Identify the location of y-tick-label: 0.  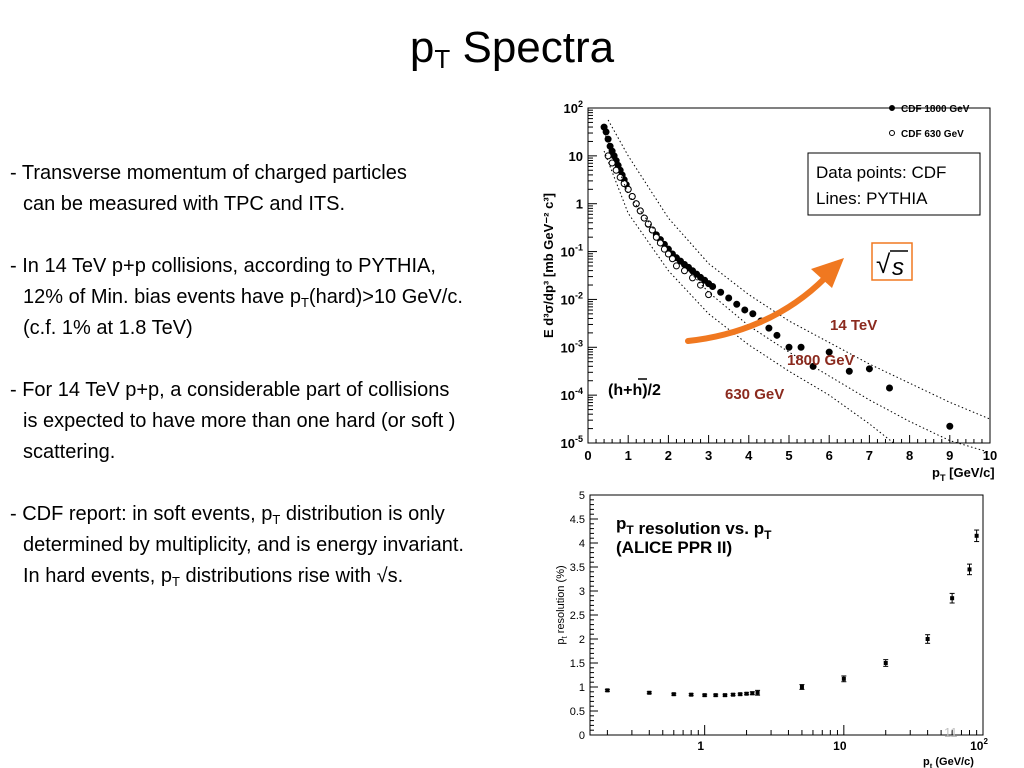
(582, 736).